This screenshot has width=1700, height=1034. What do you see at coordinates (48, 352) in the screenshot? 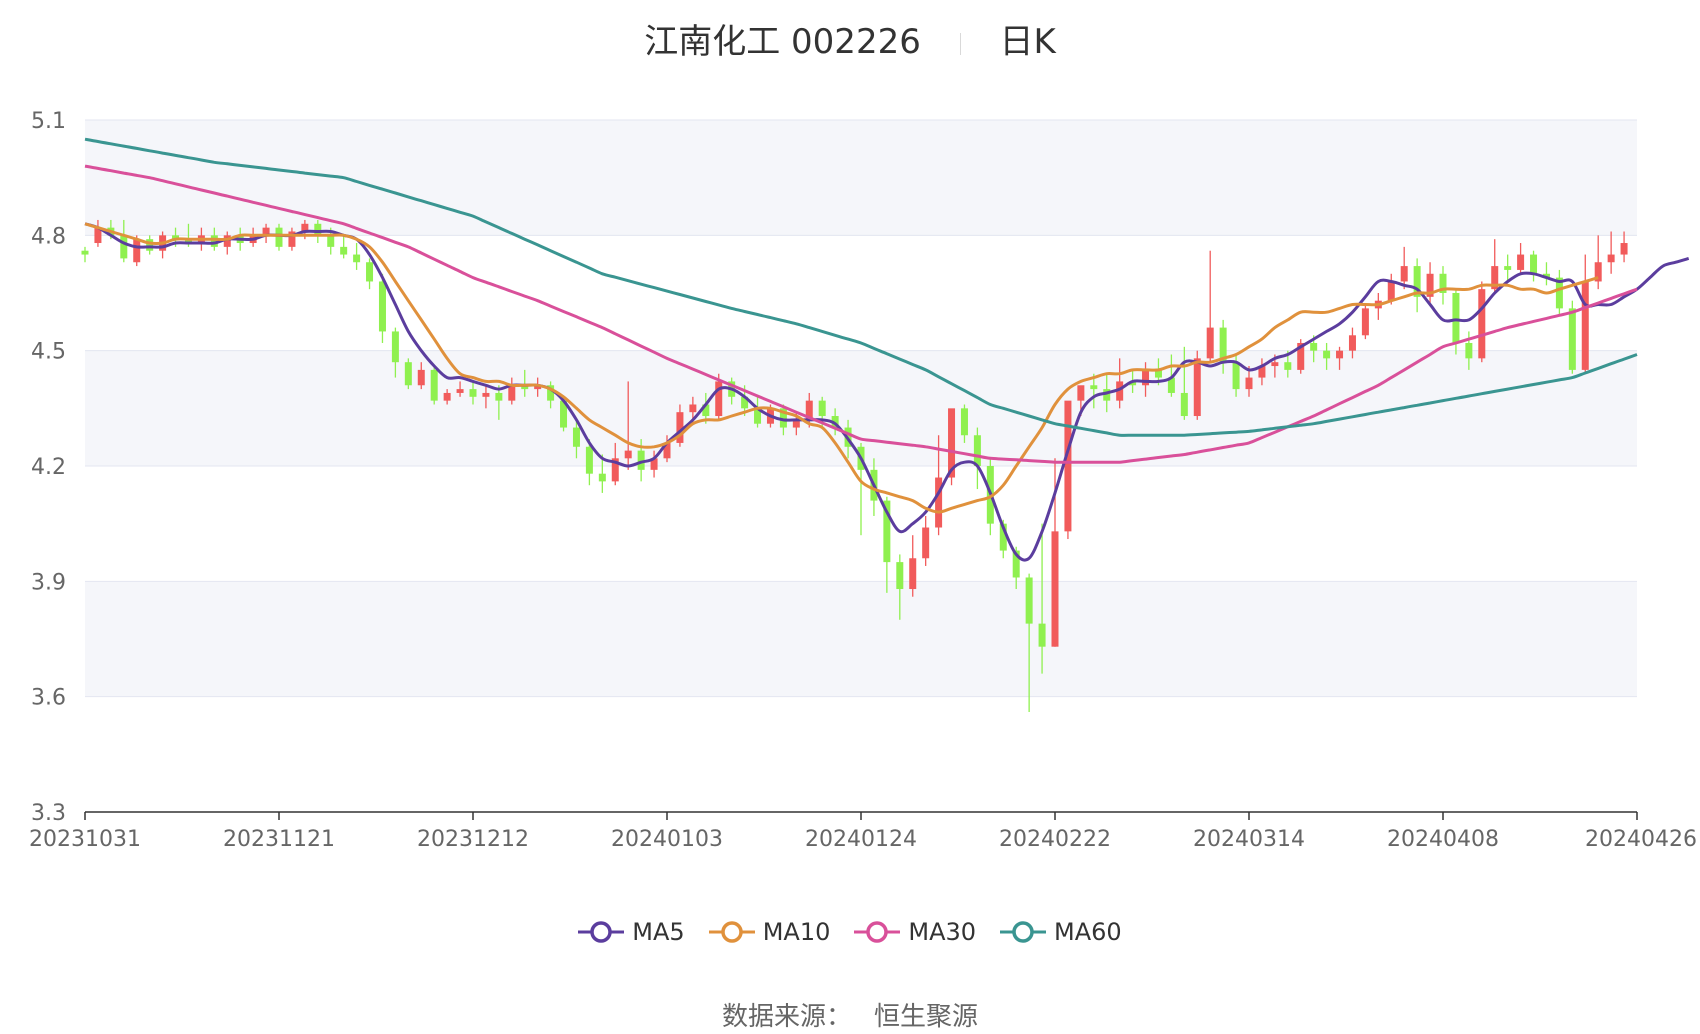
I see `y-tick-label: 4.5` at bounding box center [48, 352].